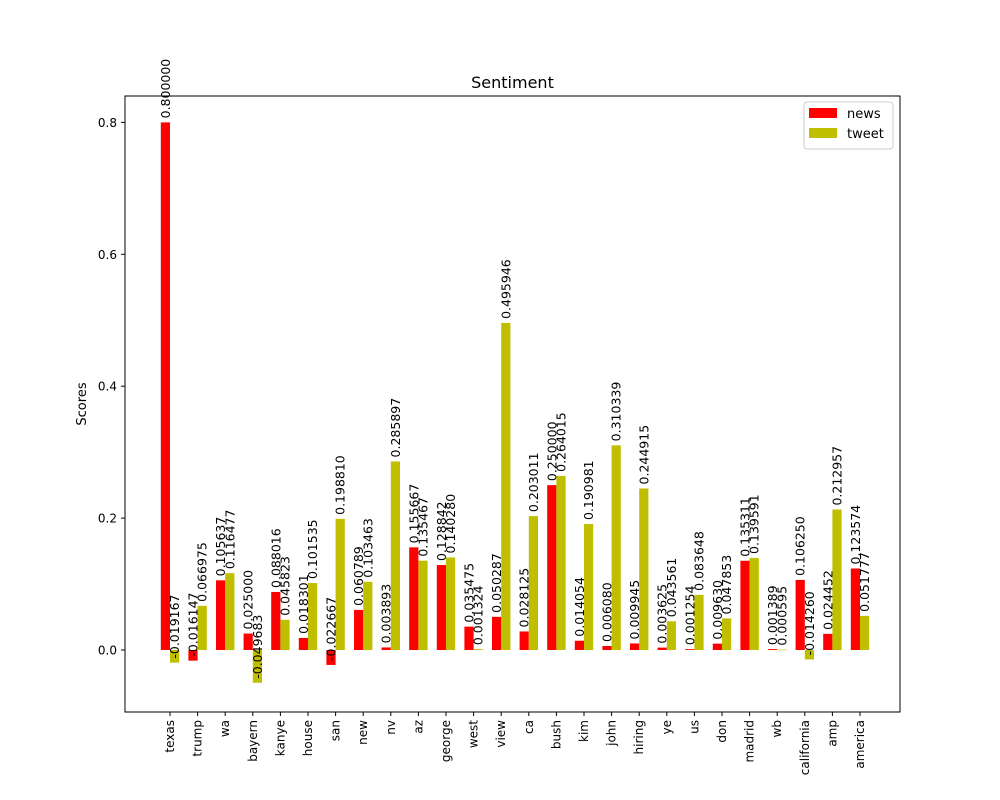 The image size is (1000, 800). I want to click on x-tick-label: view, so click(501, 734).